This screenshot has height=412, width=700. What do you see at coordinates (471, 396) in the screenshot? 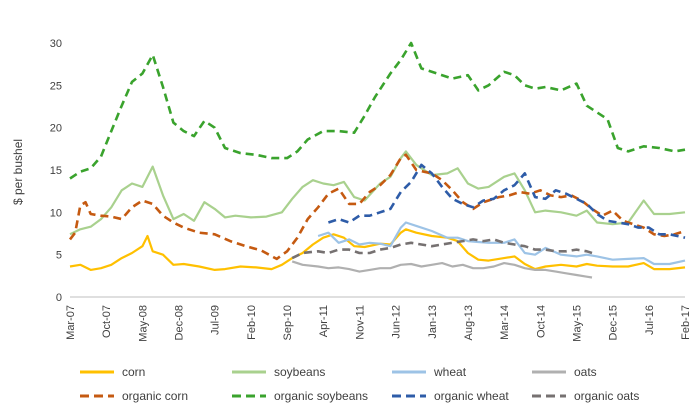
I see `legend-label-organic-wheat: organic wheat` at bounding box center [471, 396].